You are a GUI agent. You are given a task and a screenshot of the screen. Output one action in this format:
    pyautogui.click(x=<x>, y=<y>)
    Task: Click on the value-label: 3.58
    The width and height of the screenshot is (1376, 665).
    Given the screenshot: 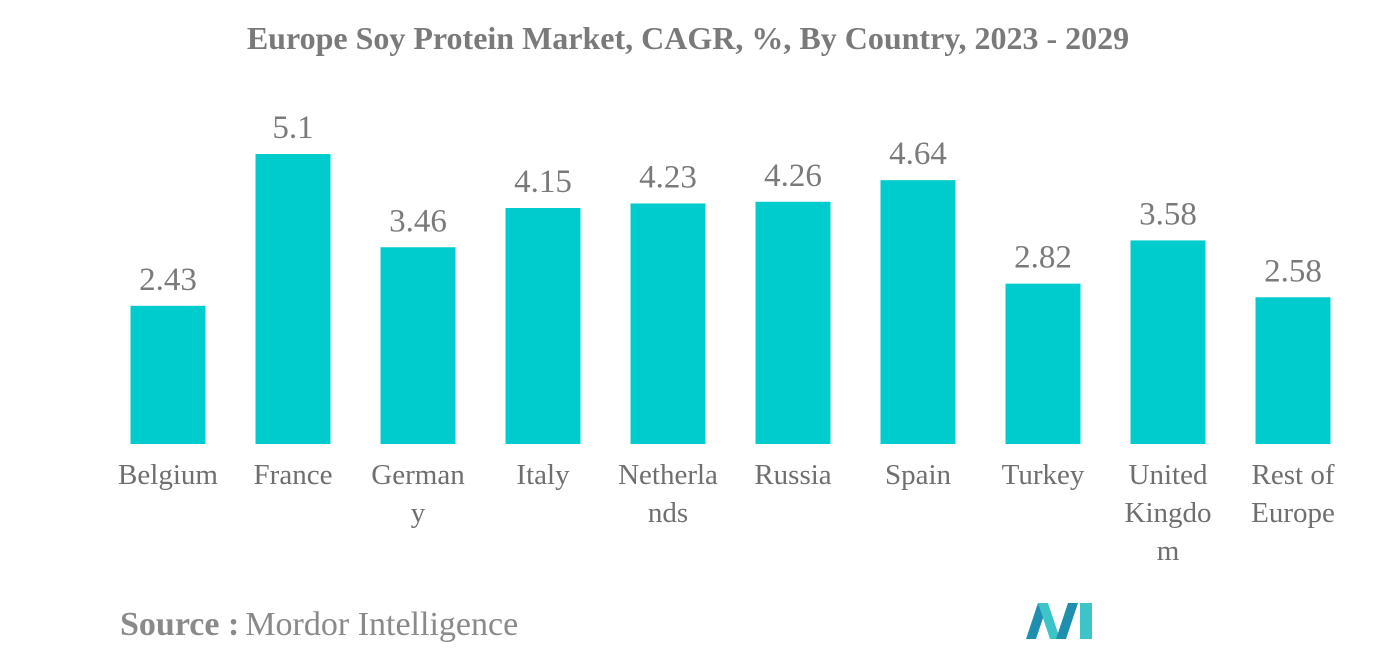 What is the action you would take?
    pyautogui.click(x=1168, y=214)
    